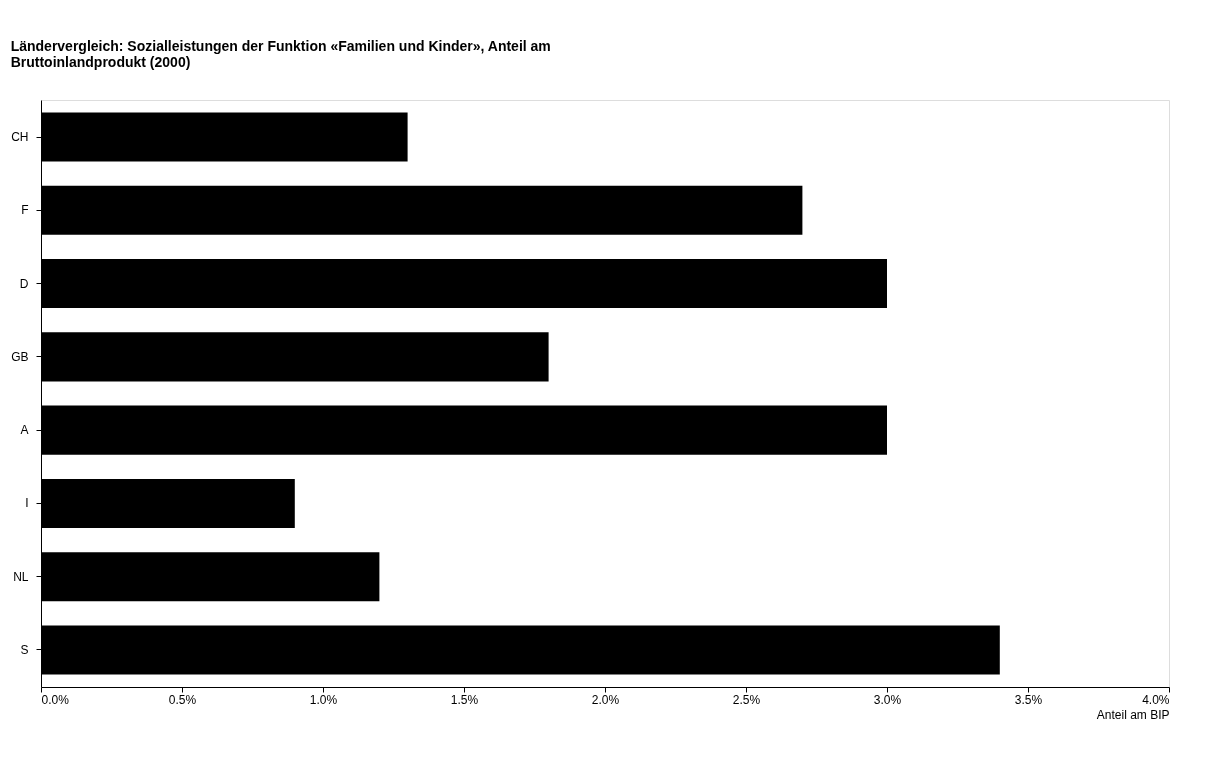 The width and height of the screenshot is (1208, 758). I want to click on y-tick-label: F, so click(25, 210).